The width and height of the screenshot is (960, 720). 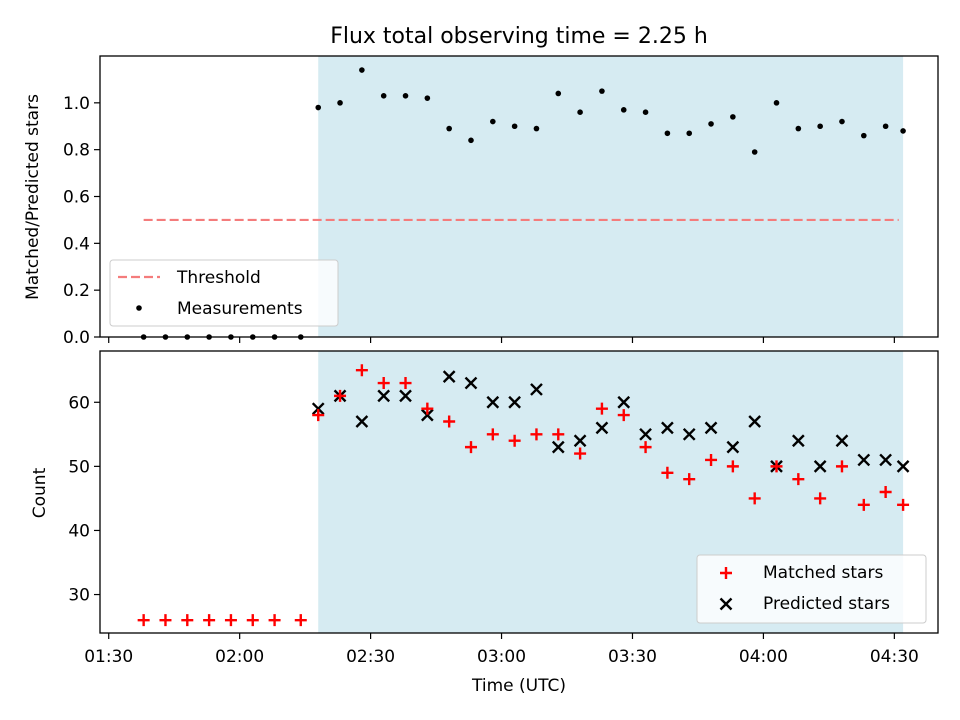 I want to click on bottom-y-axis: 30 40 50 60, so click(x=84, y=499).